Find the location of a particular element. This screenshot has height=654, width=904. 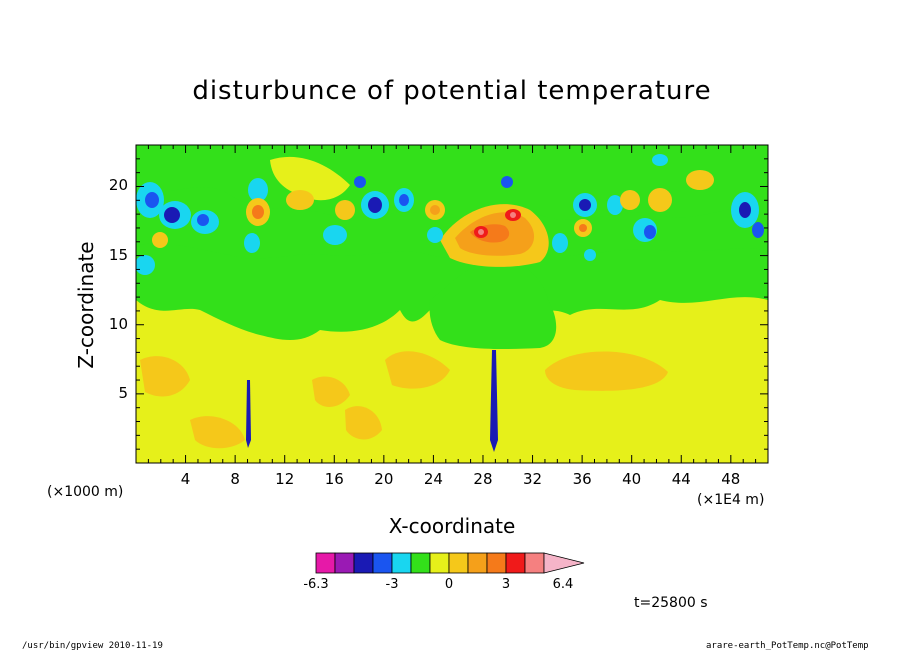

x-tick-label: 4 is located at coordinates (185, 479).